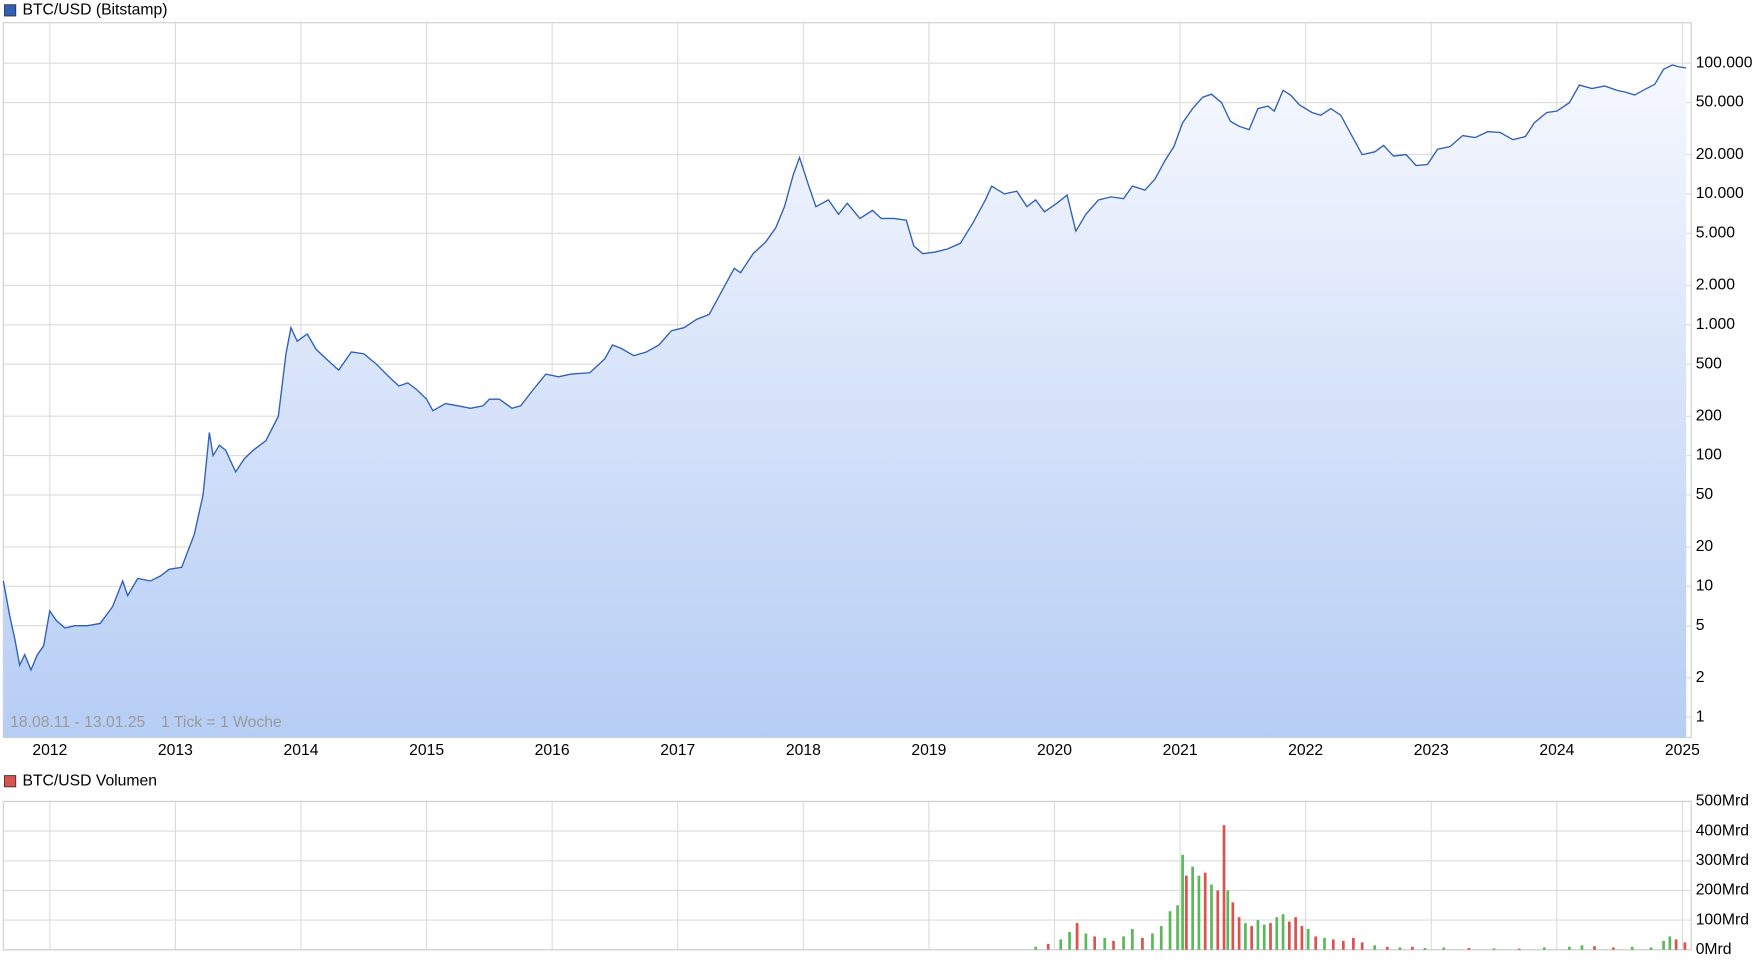 The width and height of the screenshot is (1762, 968). I want to click on y-tick-label: 200Mrd, so click(1722, 890).